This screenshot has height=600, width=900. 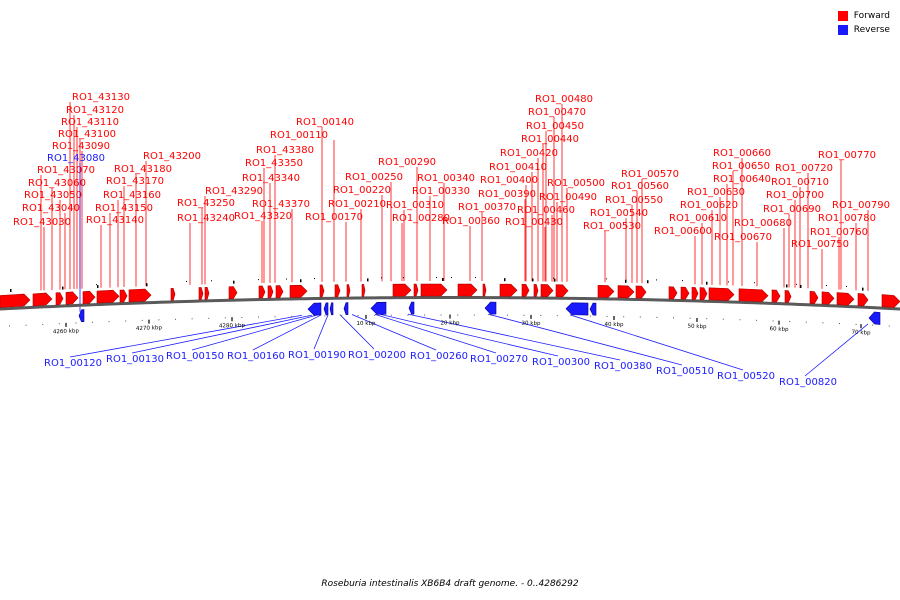 I want to click on scale-tick-label: 4280 kbp, so click(x=232, y=326).